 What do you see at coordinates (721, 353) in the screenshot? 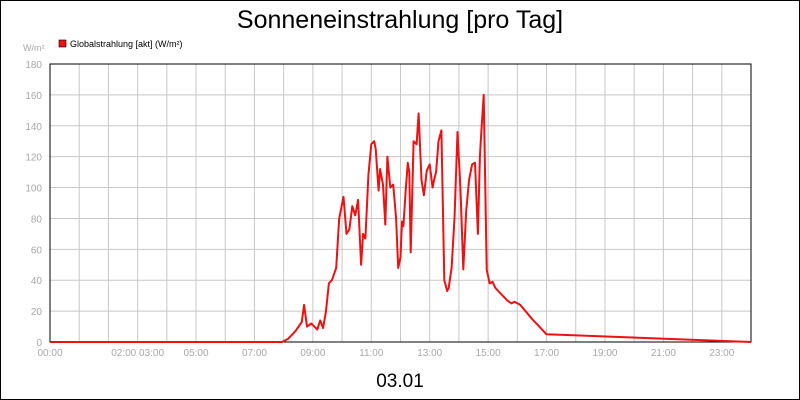
I see `x-tick-label: 23:00` at bounding box center [721, 353].